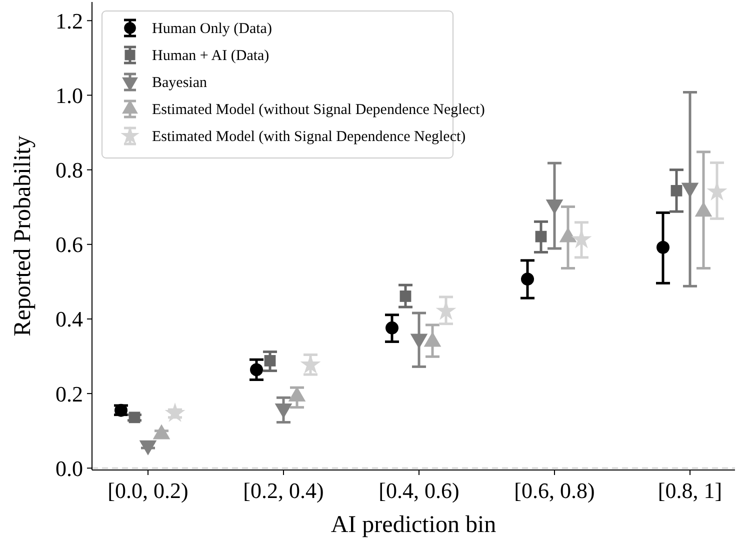 This screenshot has height=547, width=743. I want to click on y-tick-label: 0.2, so click(69, 393).